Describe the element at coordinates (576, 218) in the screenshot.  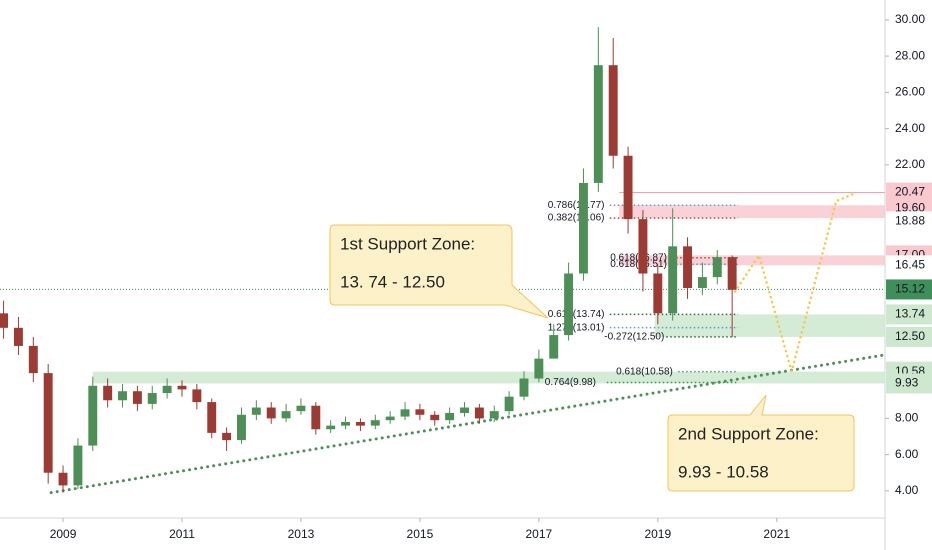
I see `fib-label: 0.382(19.06)` at that location.